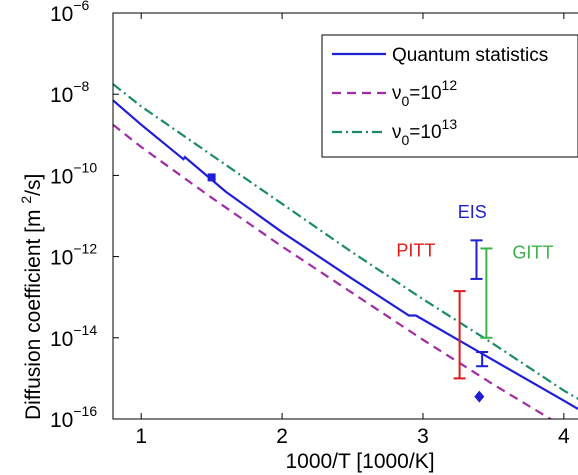 The height and width of the screenshot is (475, 578). Describe the element at coordinates (423, 436) in the screenshot. I see `x-tick-label-2: 3` at that location.